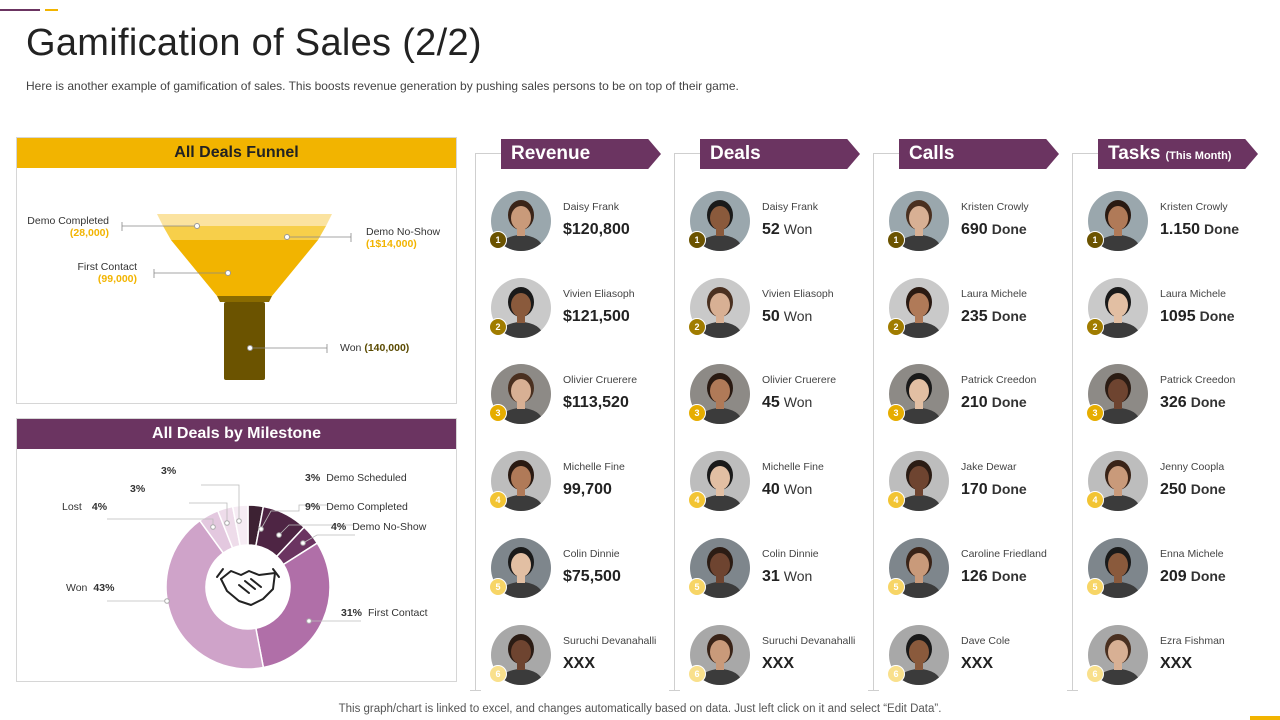  What do you see at coordinates (787, 577) in the screenshot?
I see `person-score: 31 Won` at bounding box center [787, 577].